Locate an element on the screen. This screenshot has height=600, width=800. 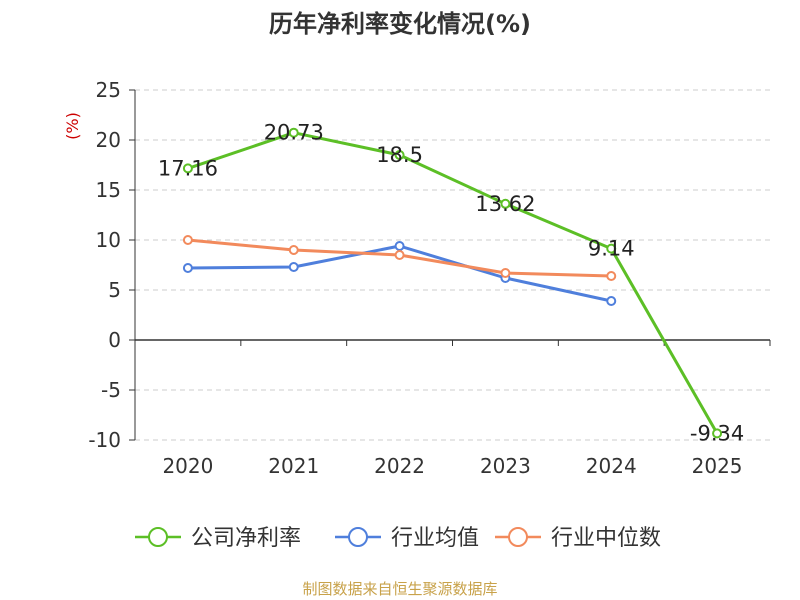
data-label: 13.62 is located at coordinates (505, 204).